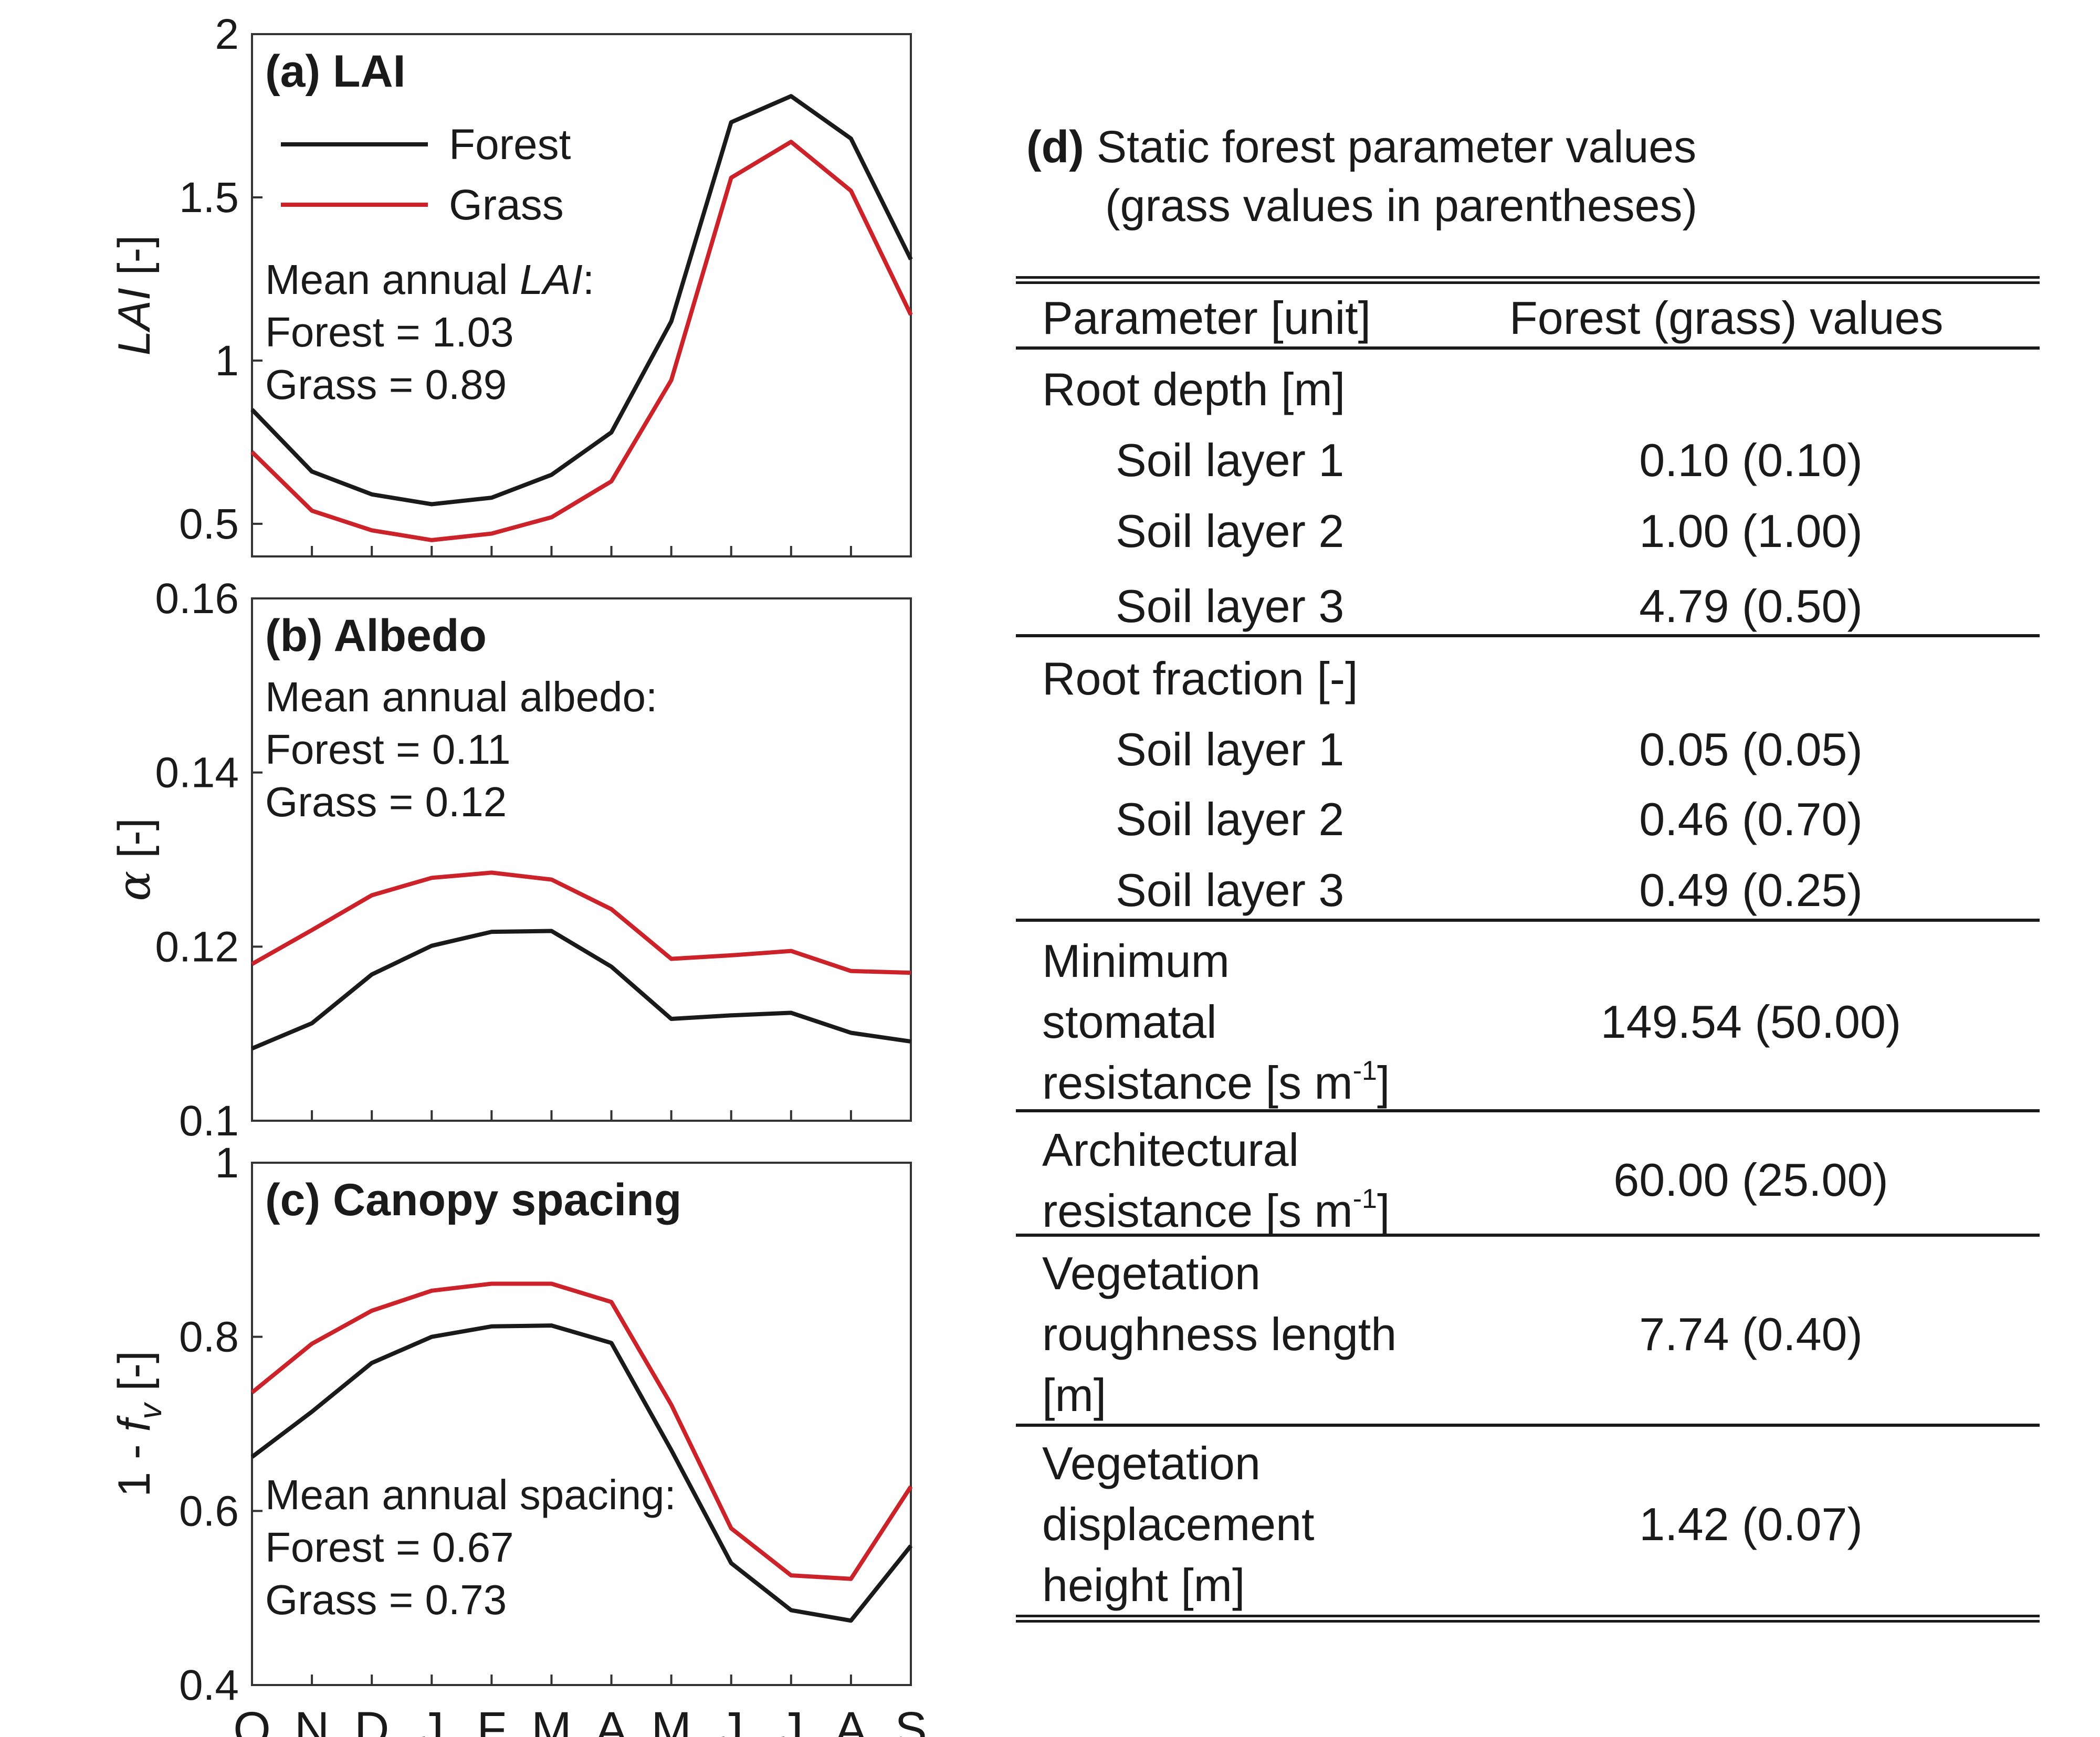 The width and height of the screenshot is (2100, 1737). I want to click on y-tick-label: 0.8, so click(209, 1337).